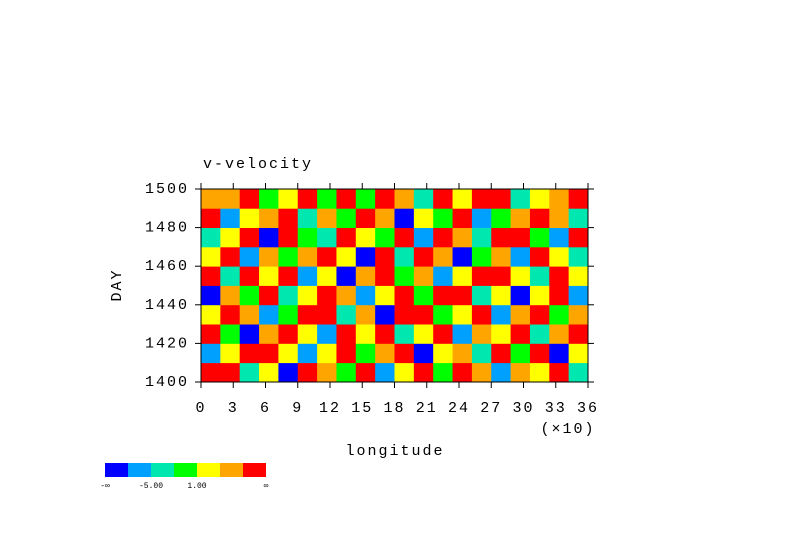  Describe the element at coordinates (427, 408) in the screenshot. I see `x-tick-label: 21` at that location.